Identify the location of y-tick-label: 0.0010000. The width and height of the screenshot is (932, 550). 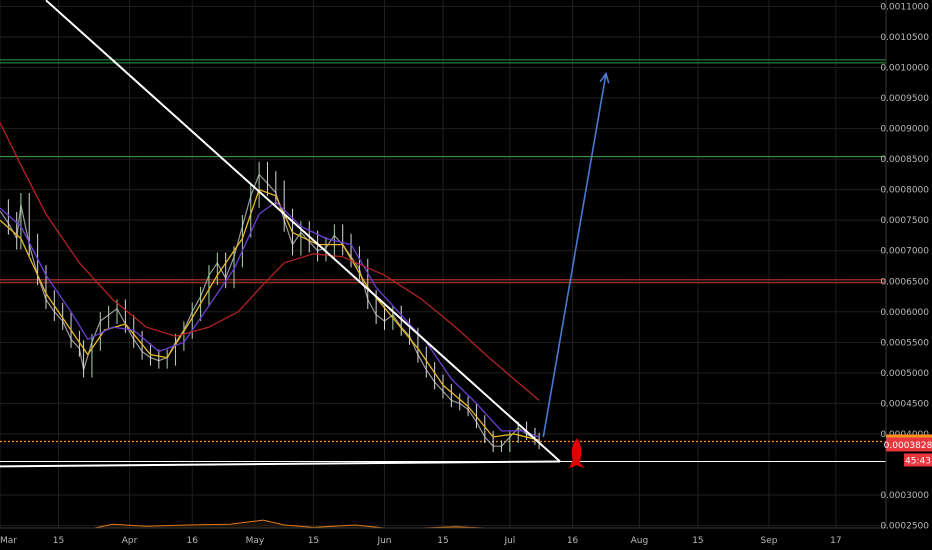
(904, 68).